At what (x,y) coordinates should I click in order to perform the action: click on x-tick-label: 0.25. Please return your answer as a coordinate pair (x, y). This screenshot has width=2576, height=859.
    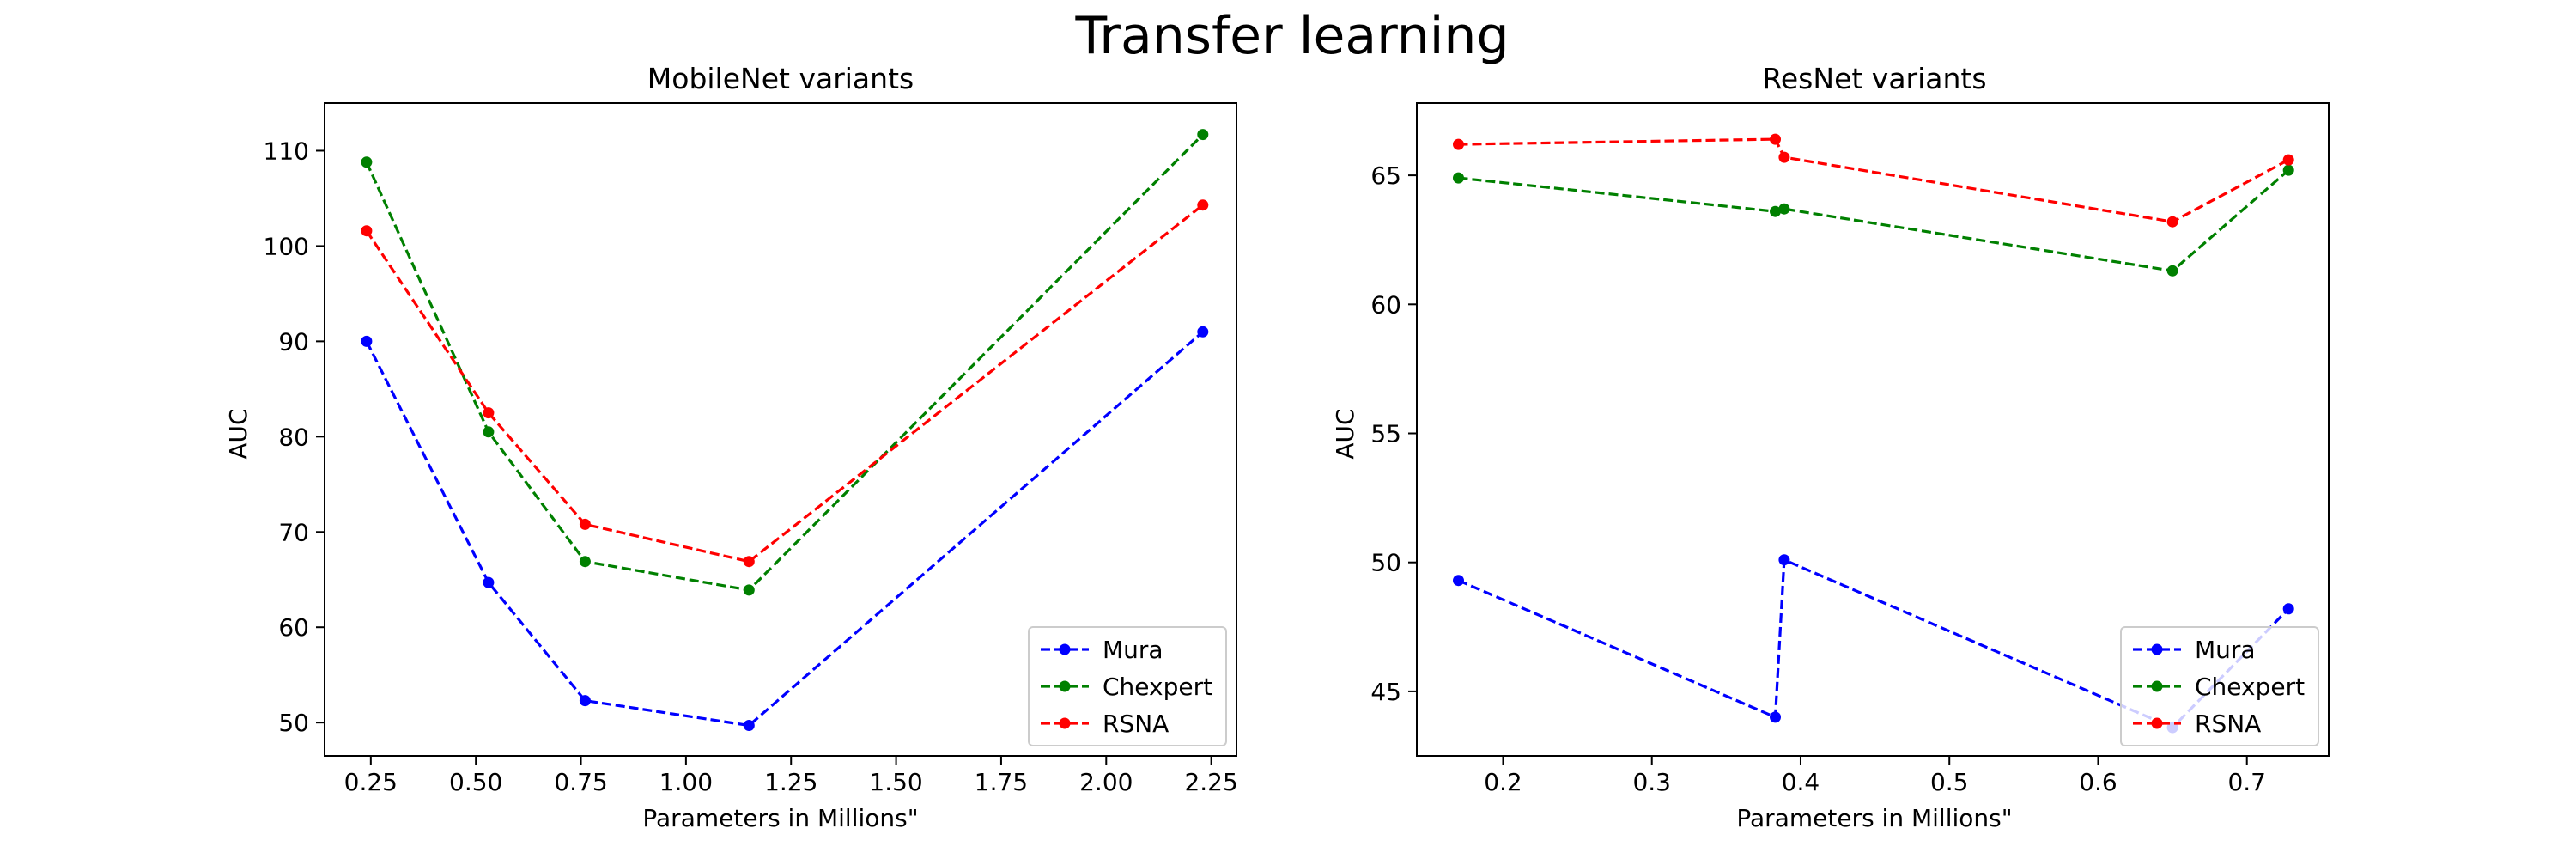
    Looking at the image, I should click on (371, 782).